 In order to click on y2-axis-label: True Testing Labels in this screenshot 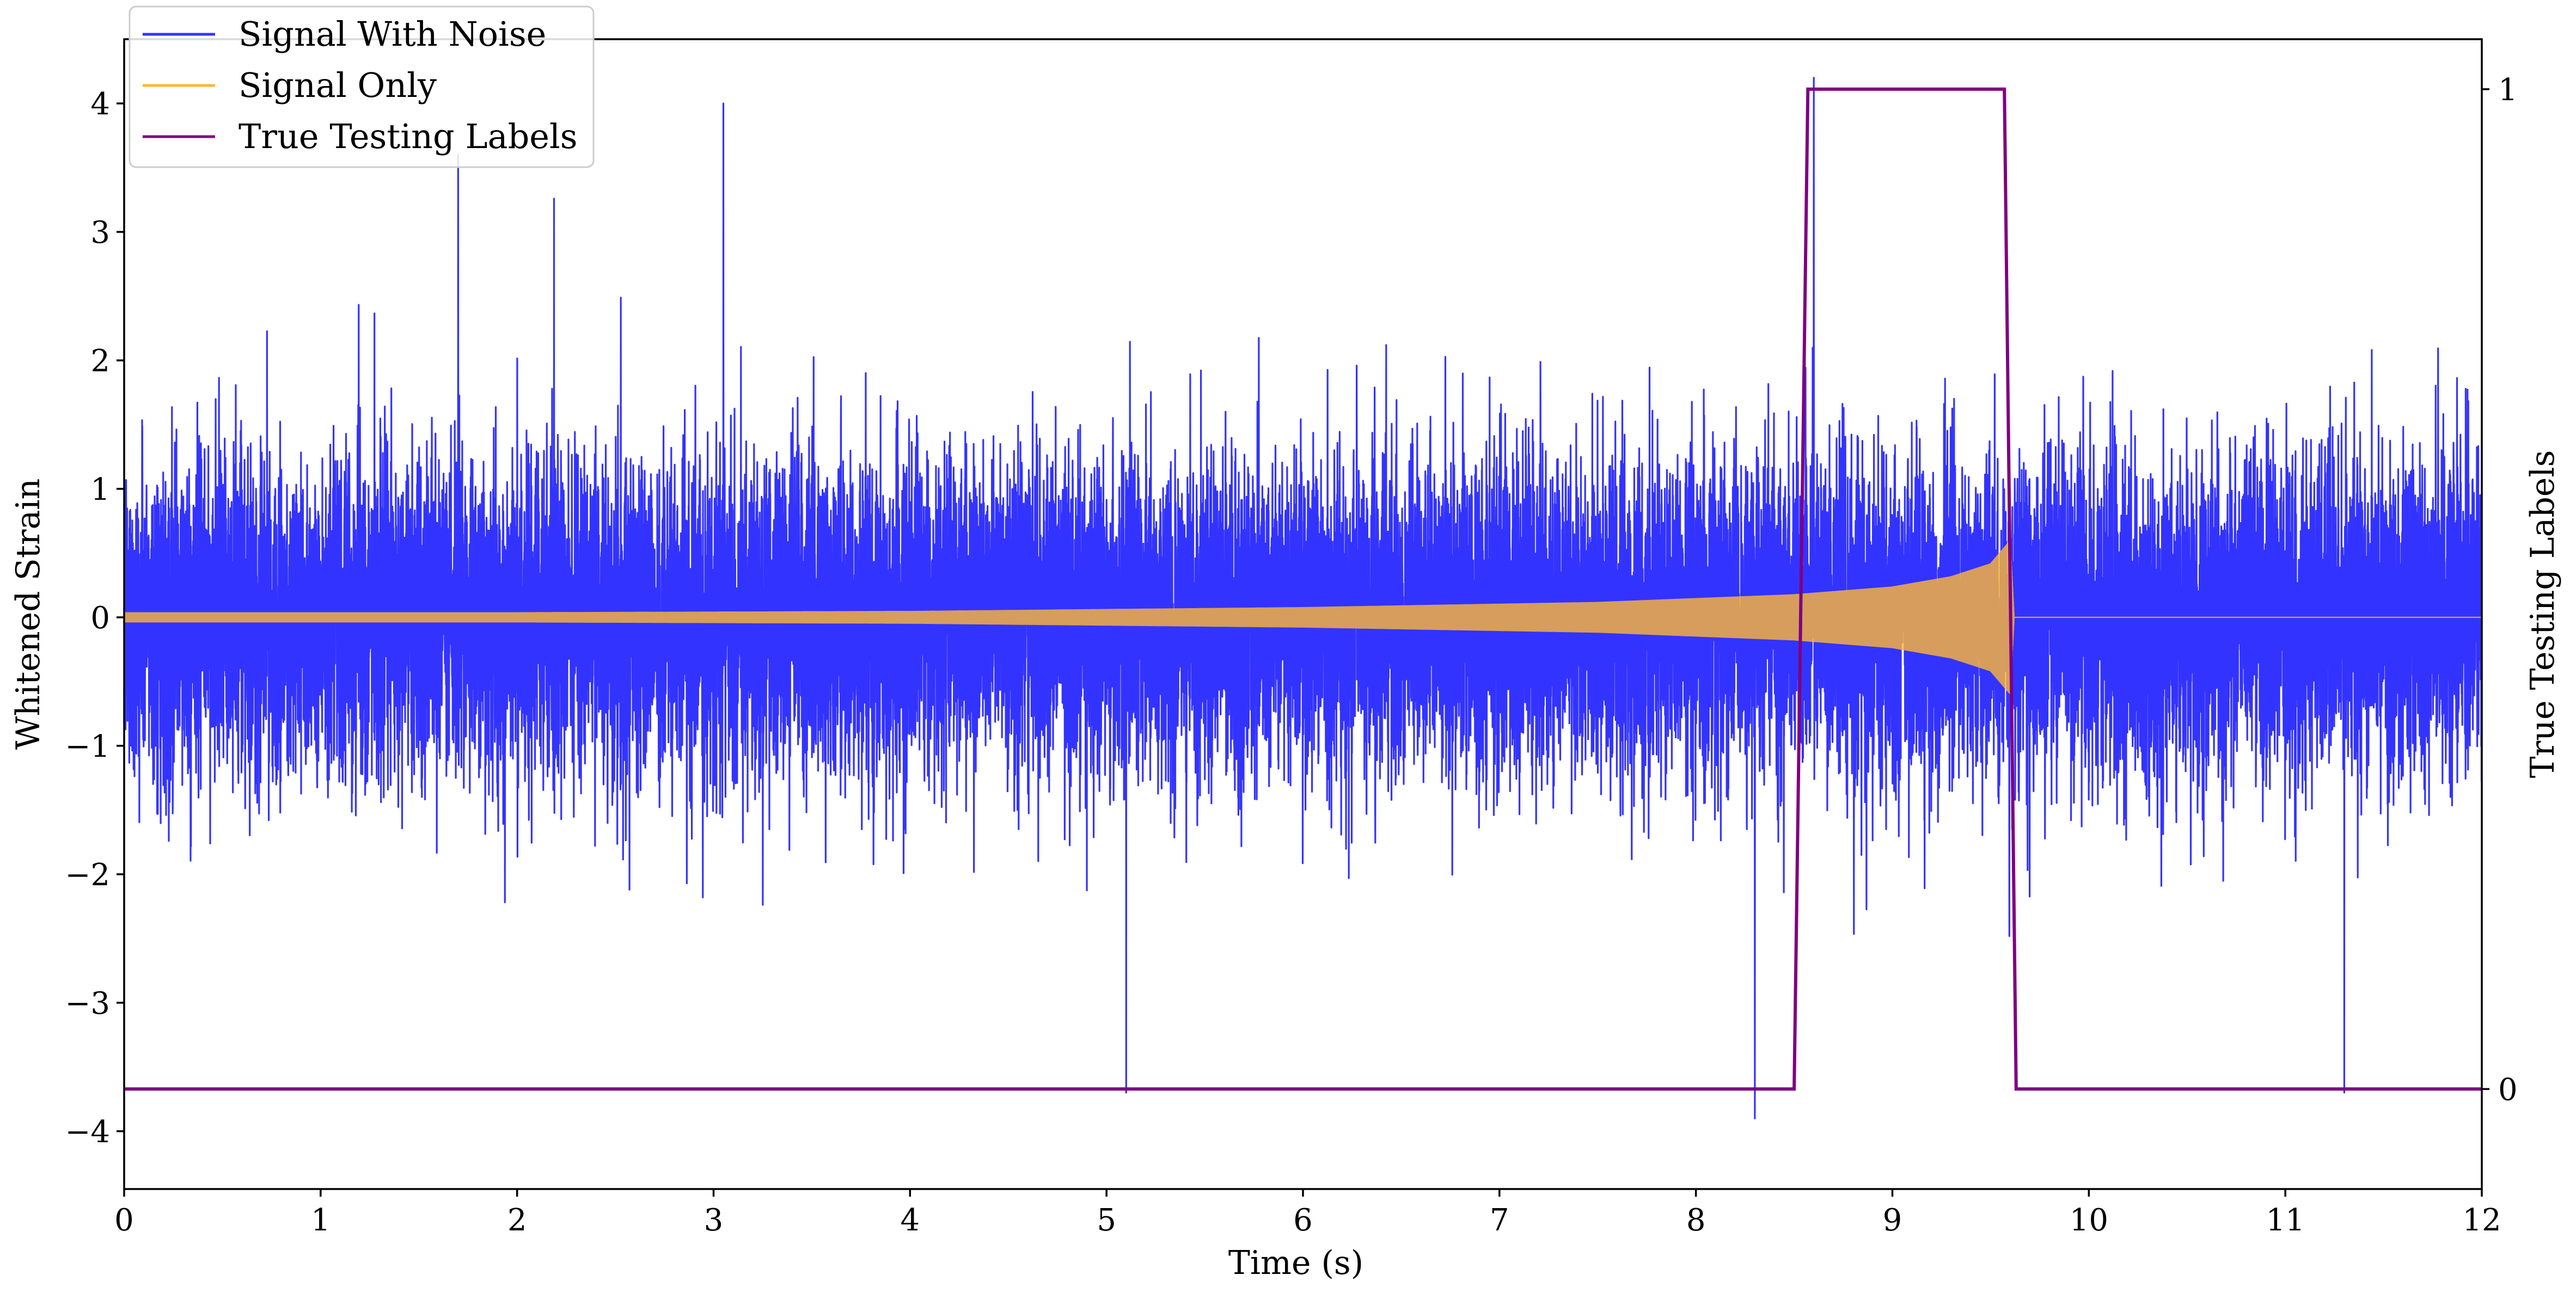, I will do `click(2543, 614)`.